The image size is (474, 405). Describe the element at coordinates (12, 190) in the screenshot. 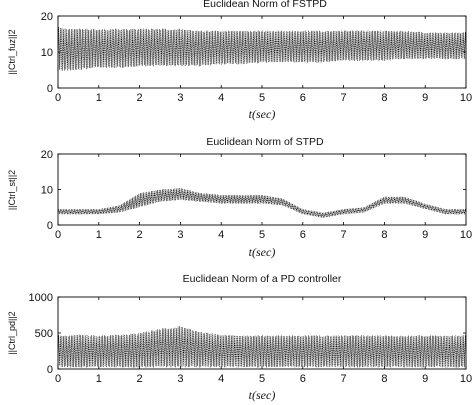

I see `y-axis-label: ||Ctrl_st||2` at that location.